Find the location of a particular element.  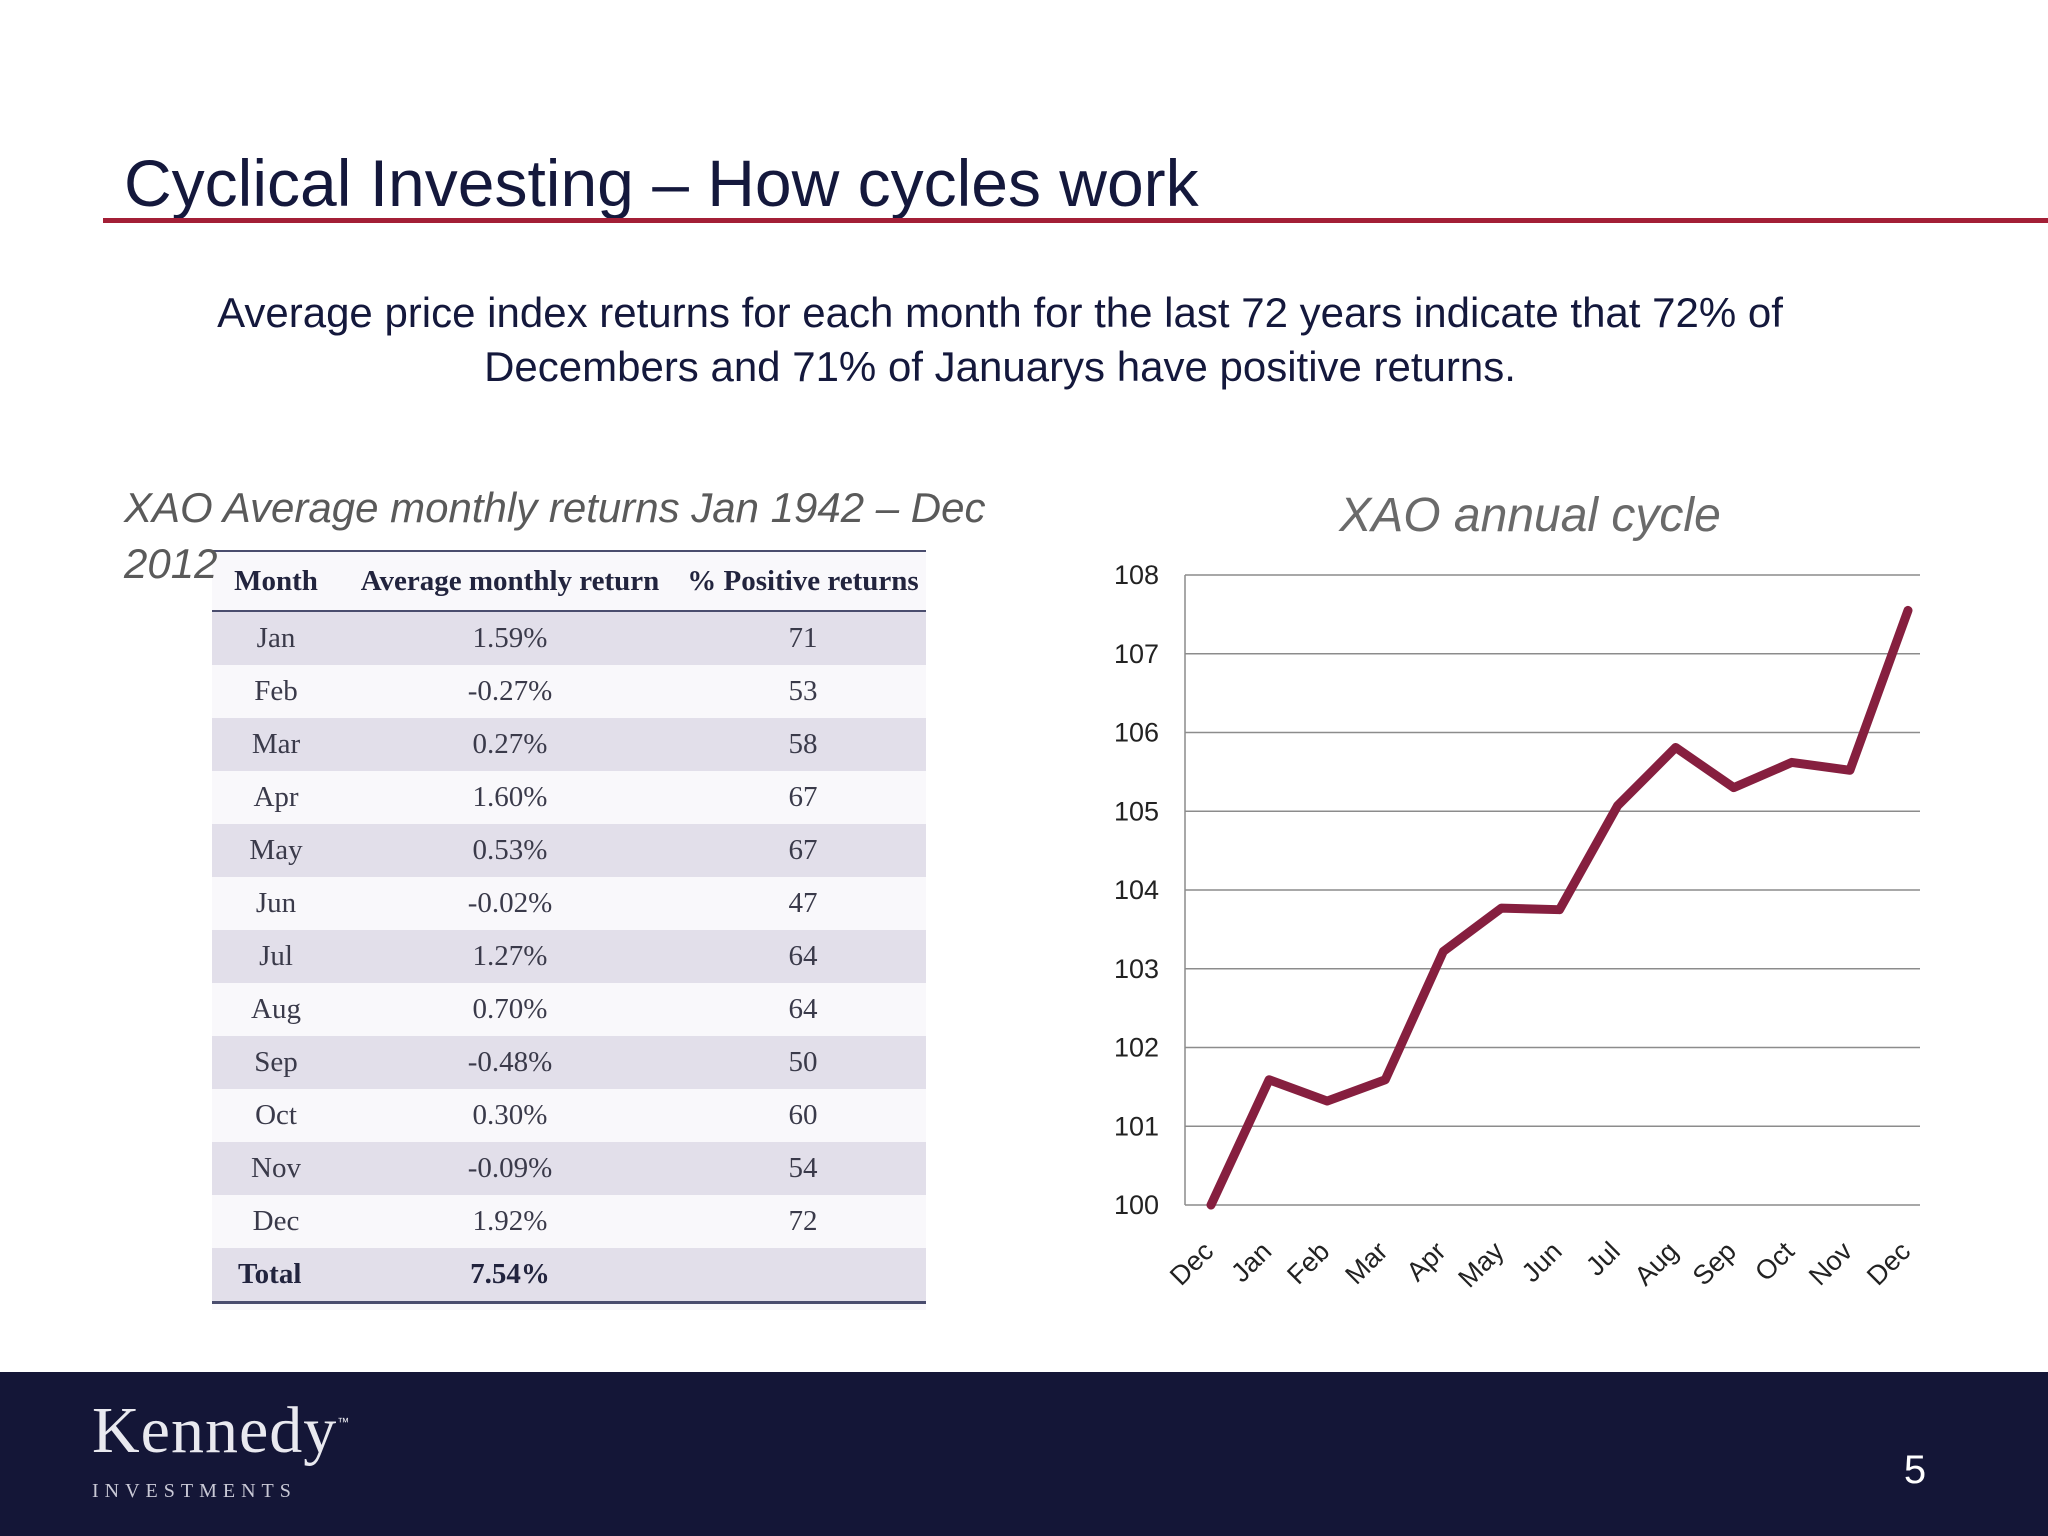

y-tick-label: 106 is located at coordinates (1136, 733).